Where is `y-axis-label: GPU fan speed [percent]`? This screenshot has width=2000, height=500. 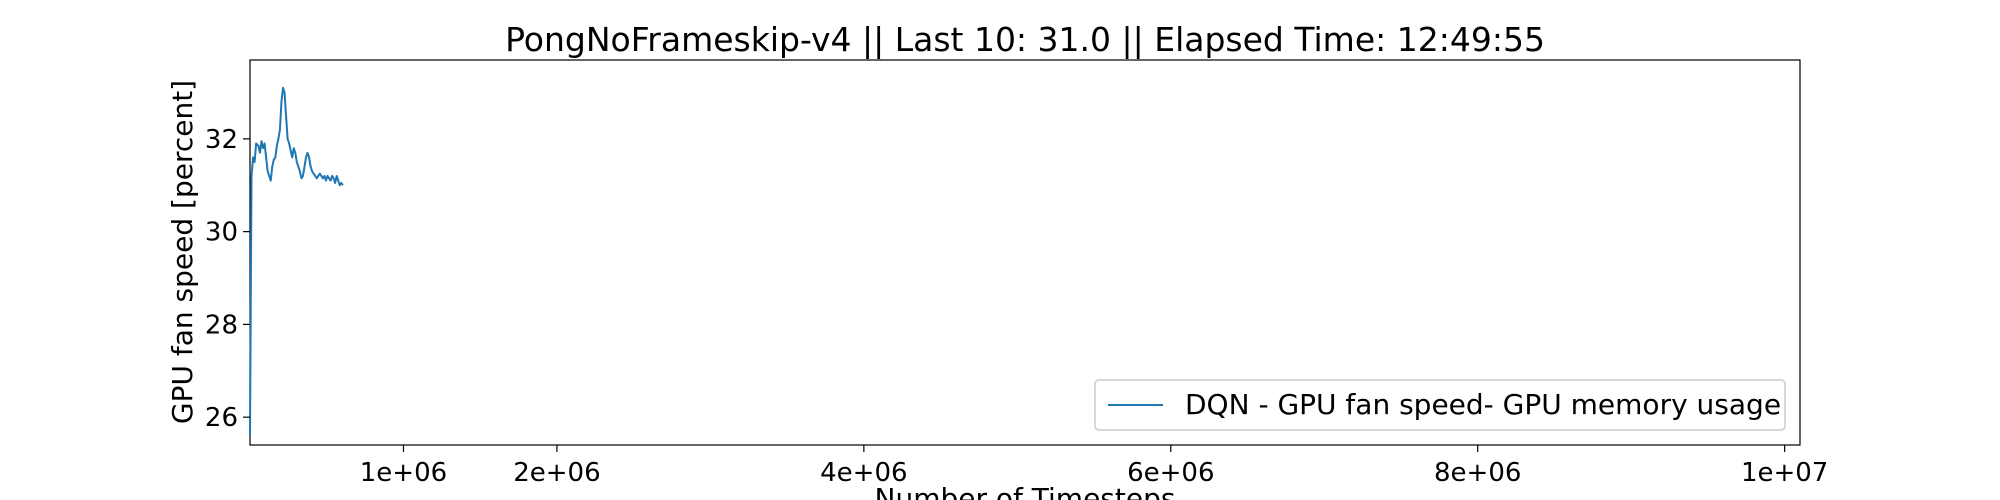 y-axis-label: GPU fan speed [percent] is located at coordinates (182, 252).